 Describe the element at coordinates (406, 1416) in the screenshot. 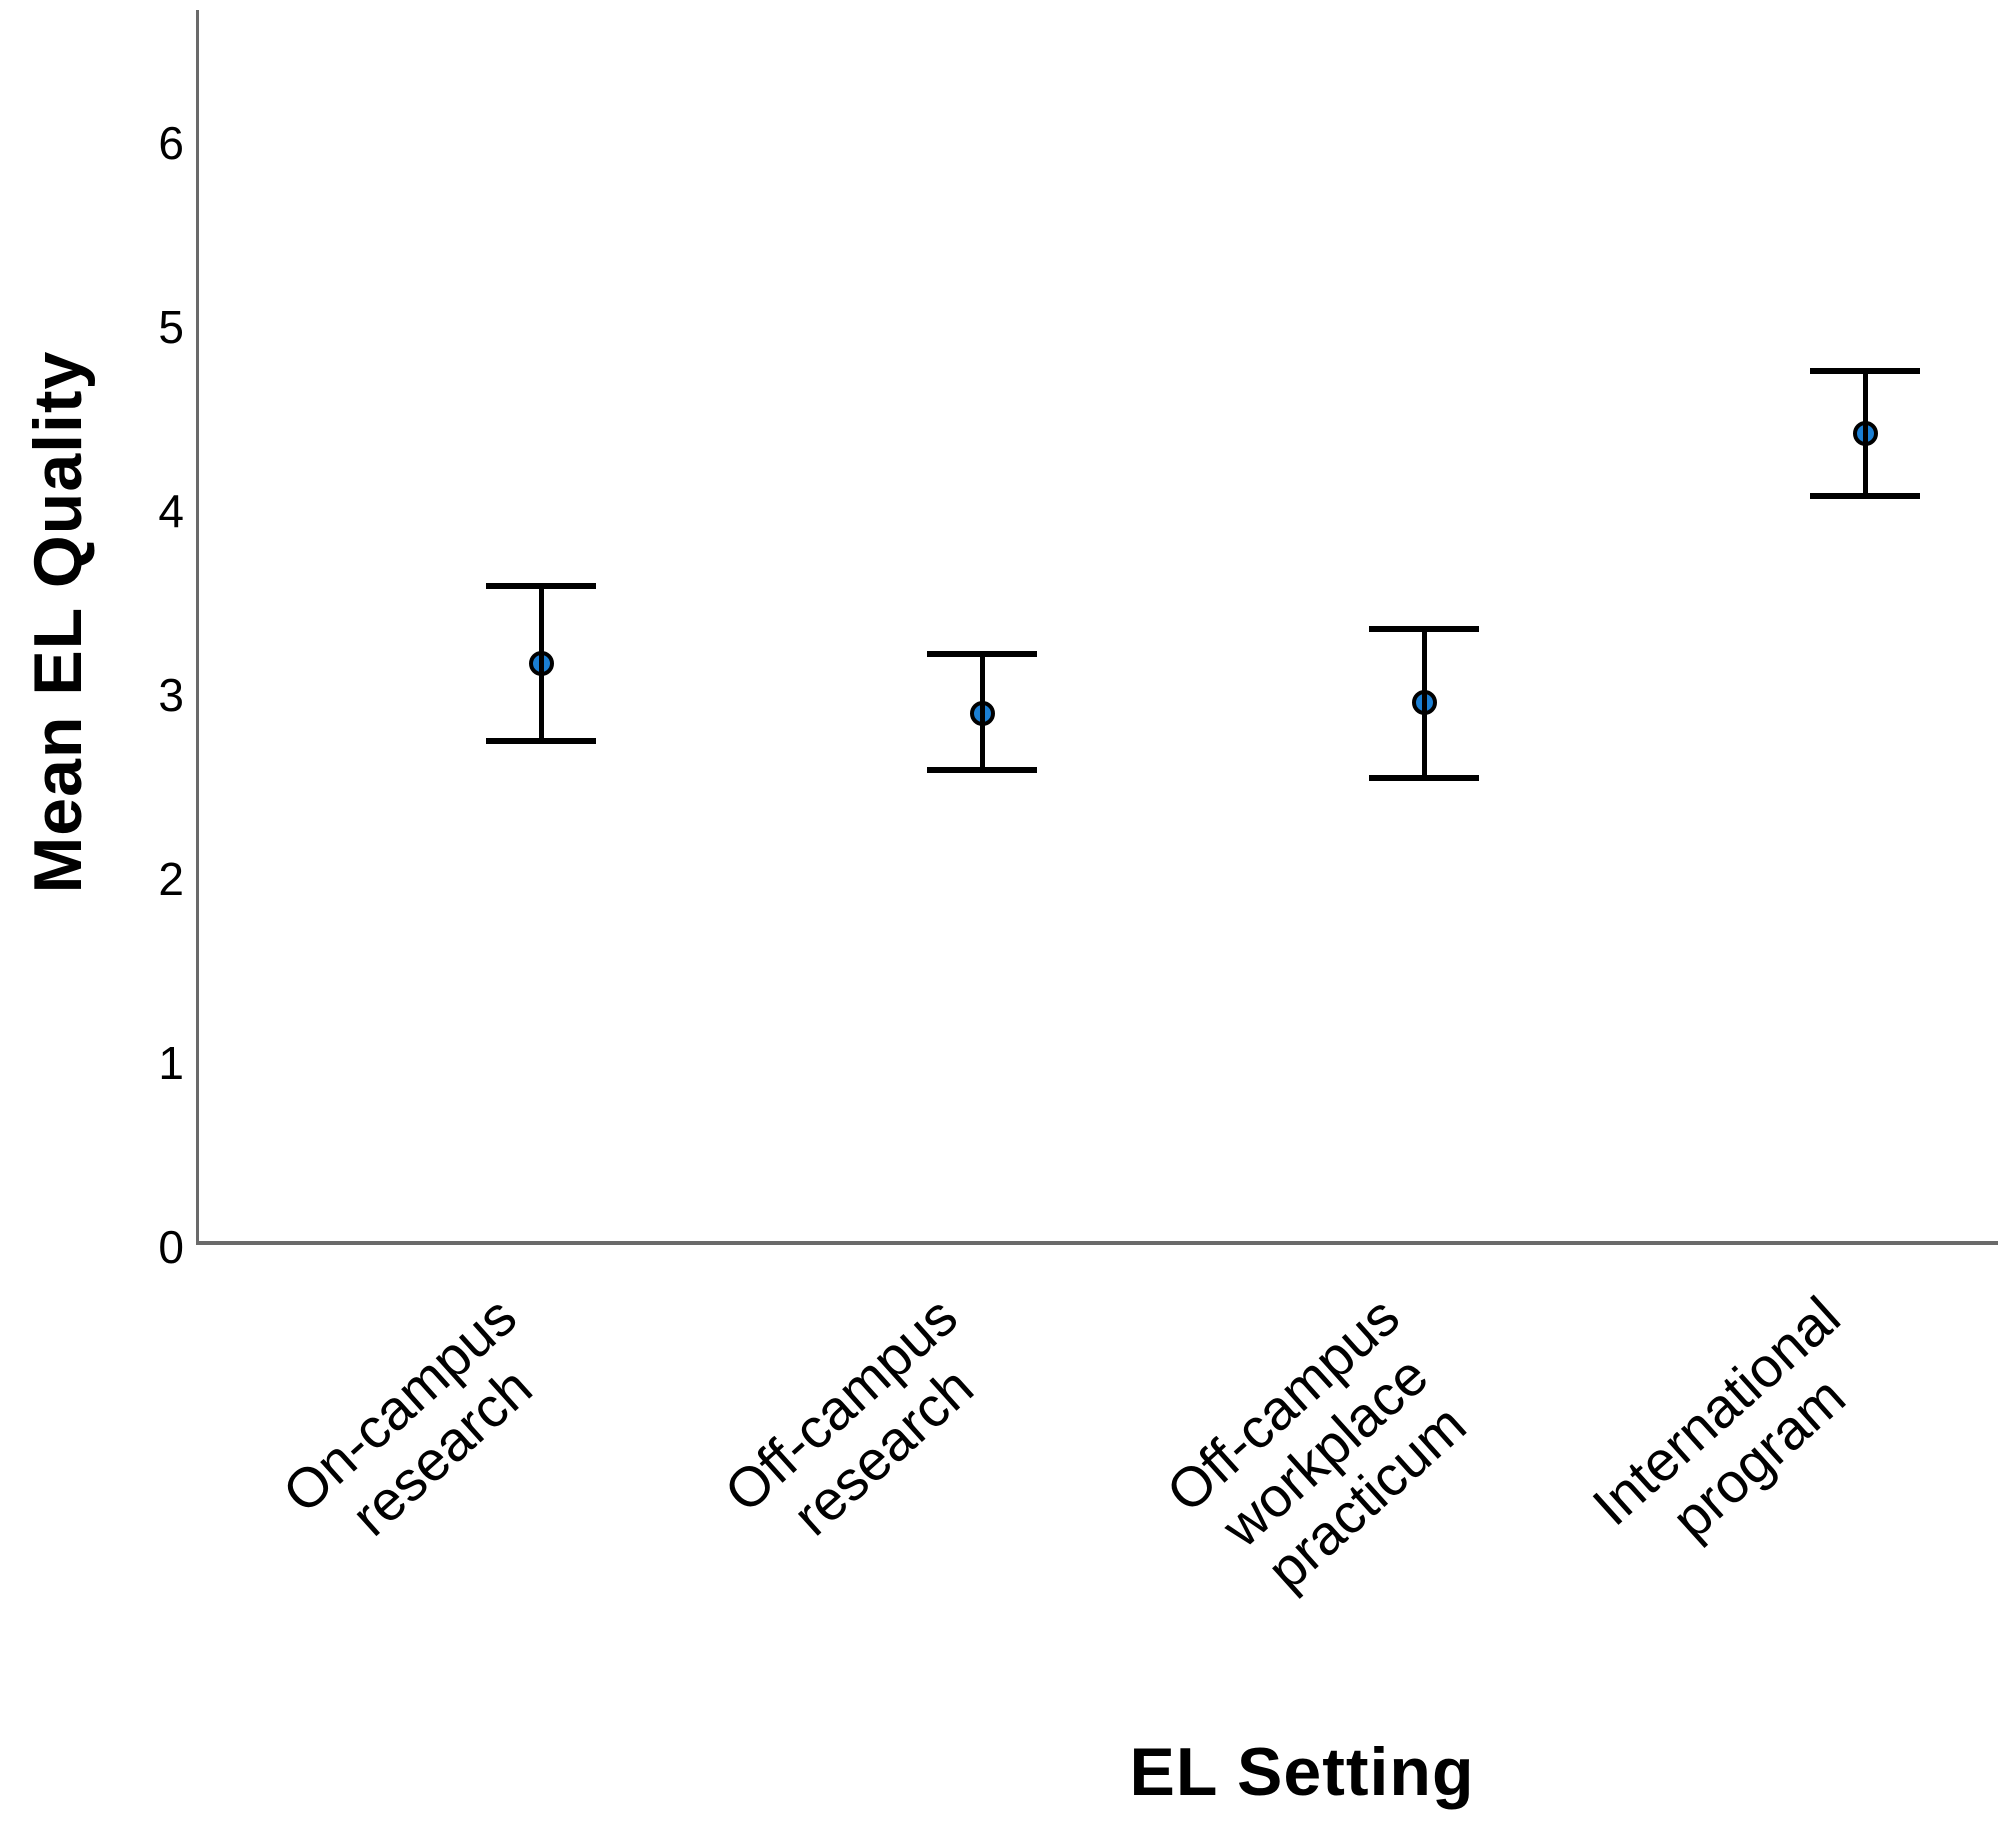

I see `x-category-label: On-campus research` at that location.